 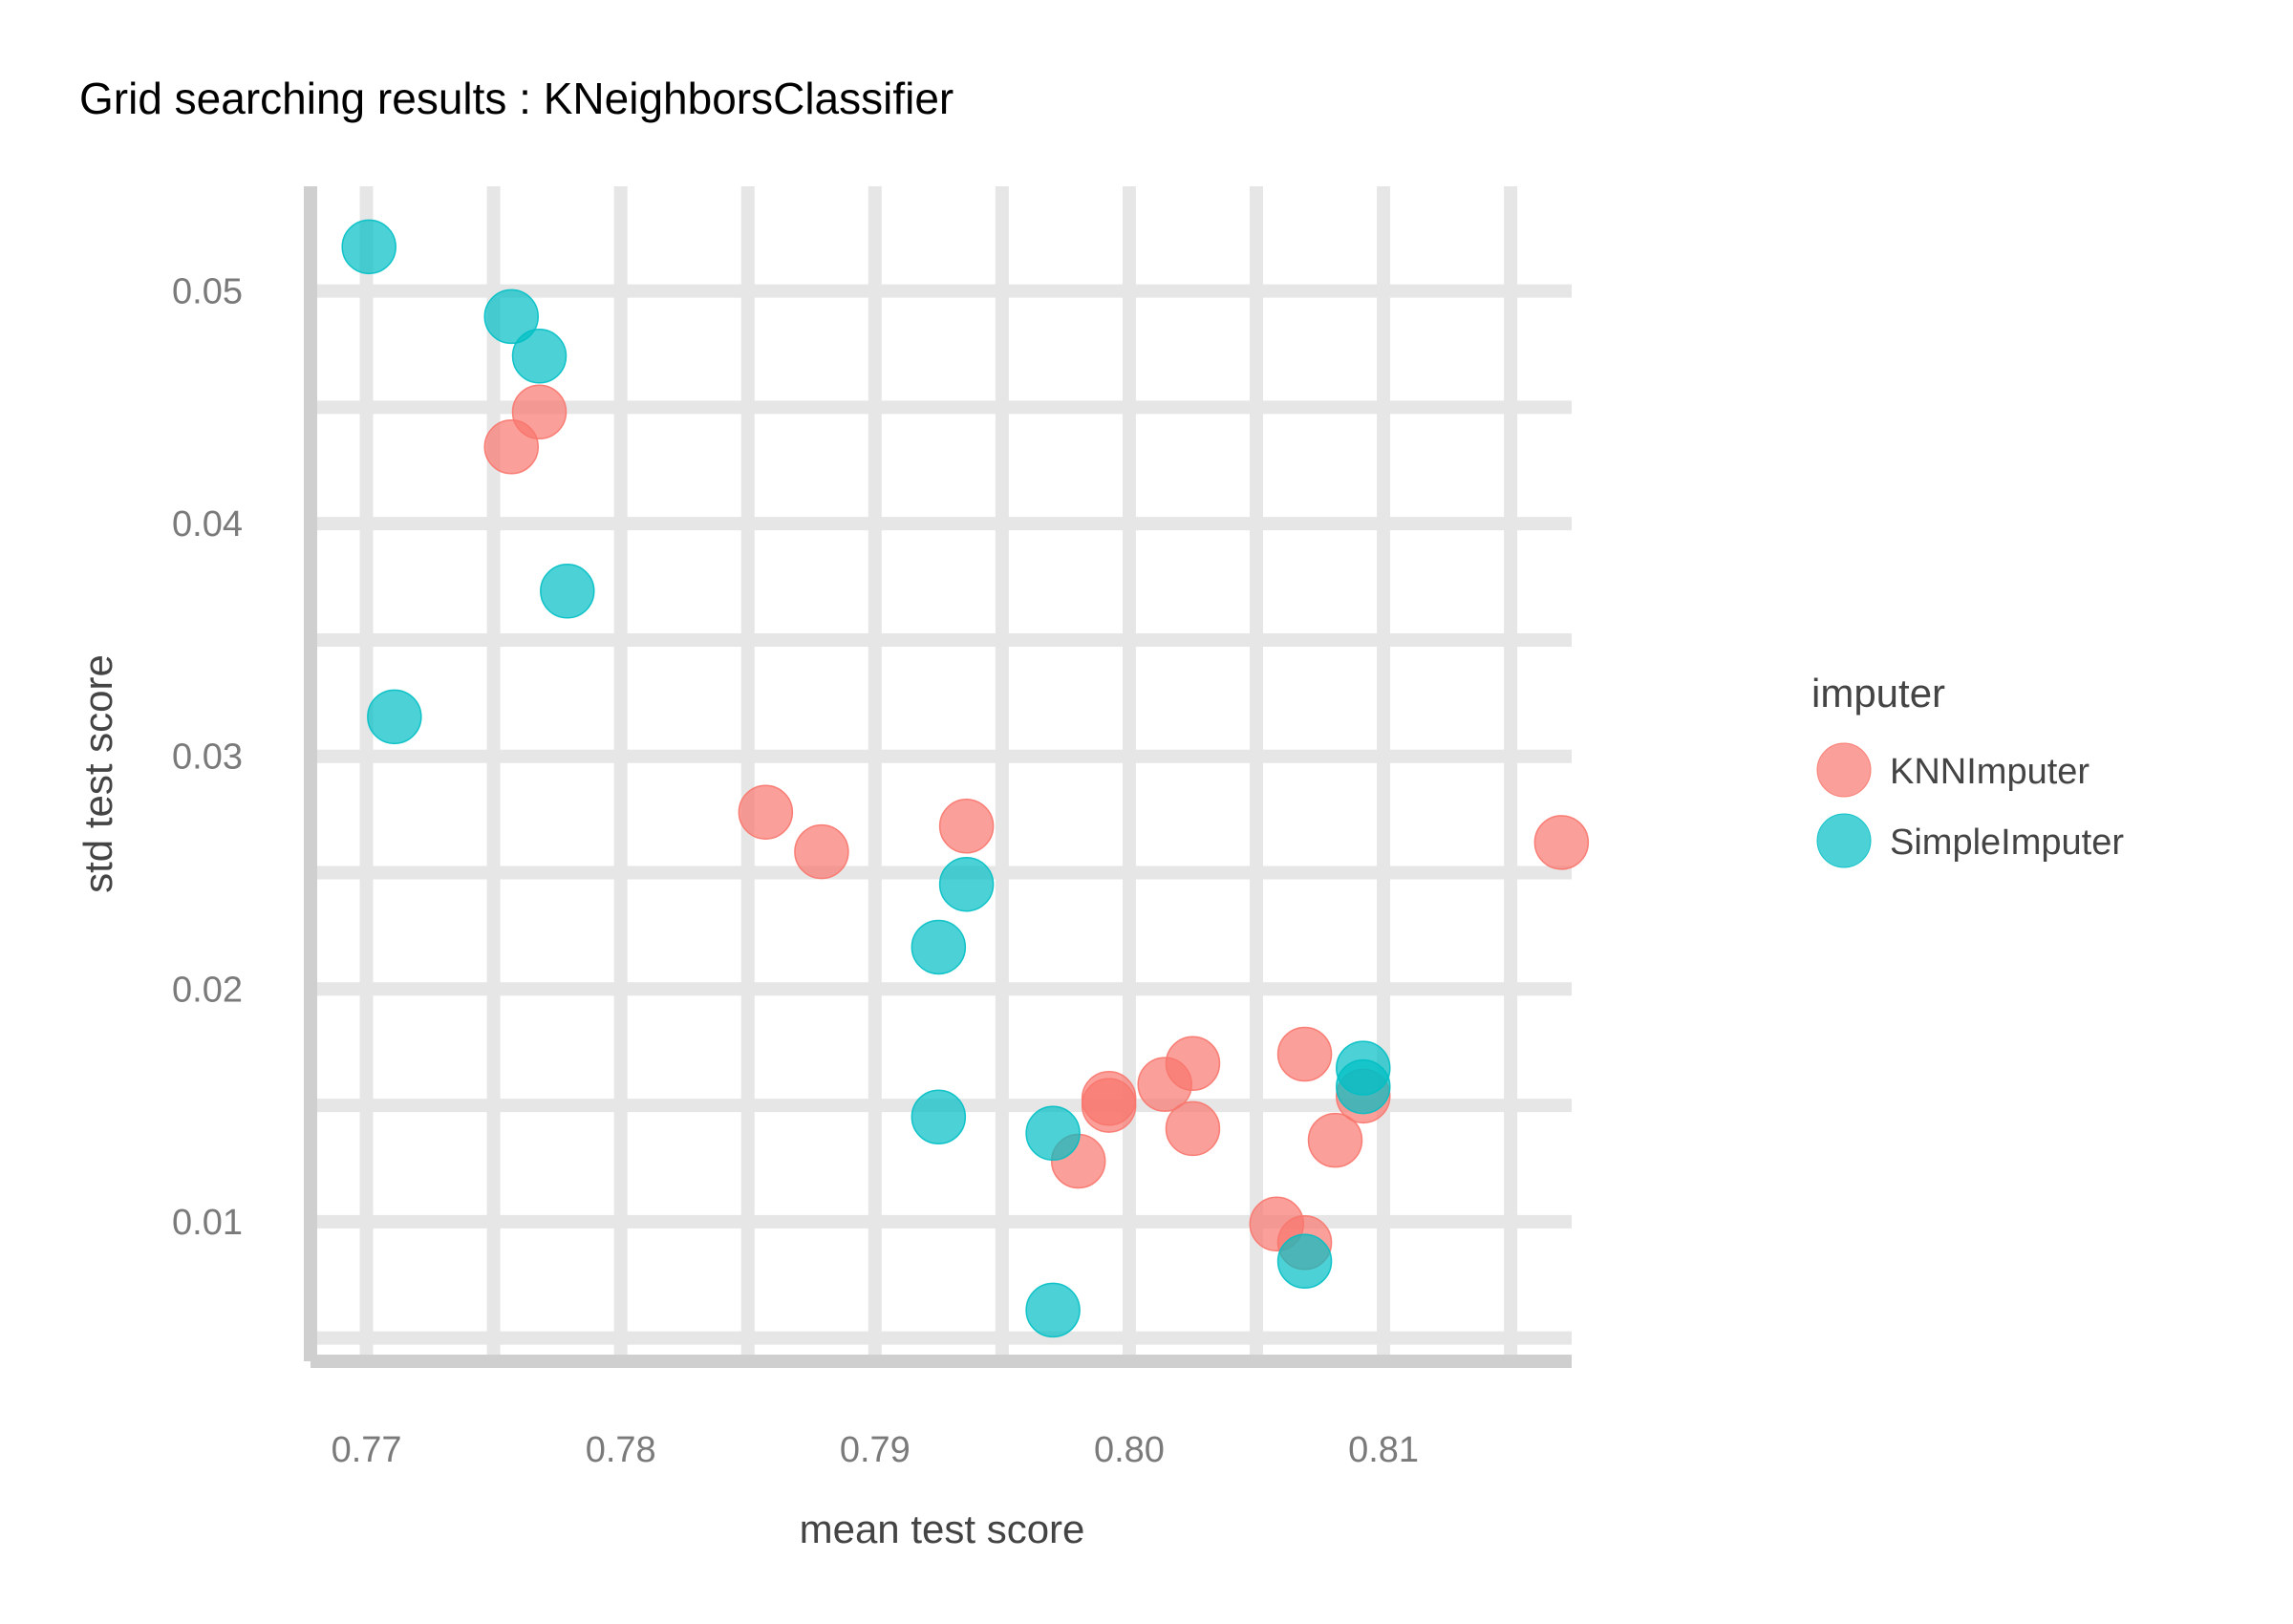 I want to click on legend-marker-simpleimputer, so click(x=1844, y=841).